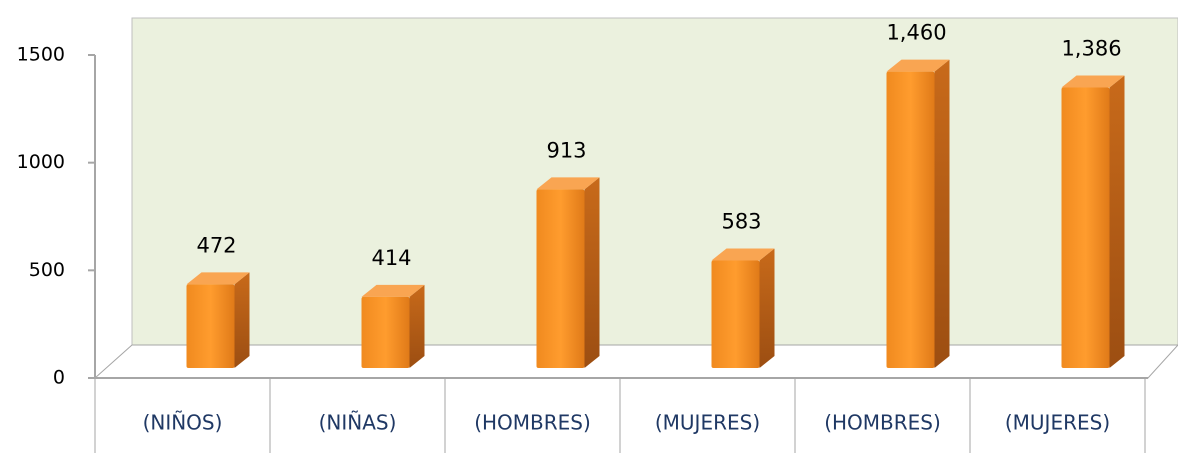  What do you see at coordinates (47, 270) in the screenshot?
I see `y-tick-label: 500` at bounding box center [47, 270].